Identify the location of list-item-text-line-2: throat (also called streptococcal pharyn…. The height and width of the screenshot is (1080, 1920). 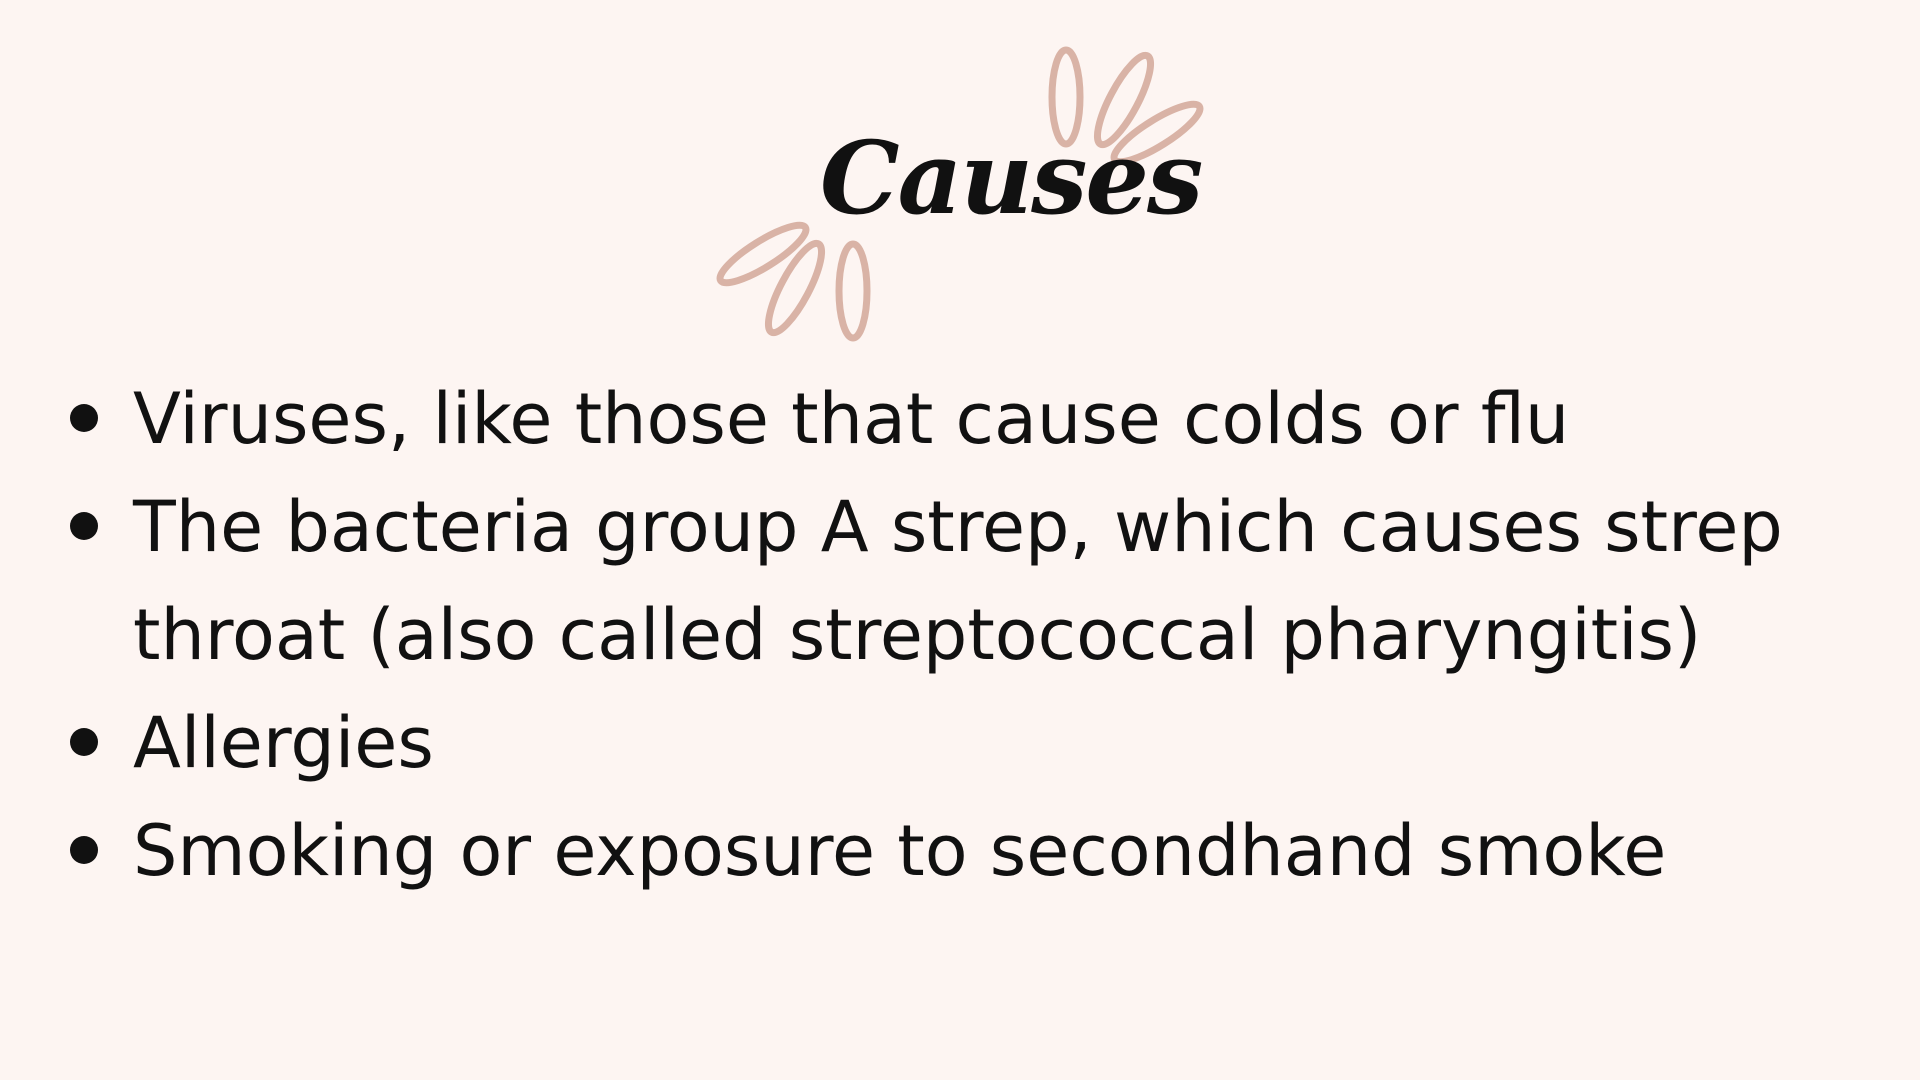
(917, 635).